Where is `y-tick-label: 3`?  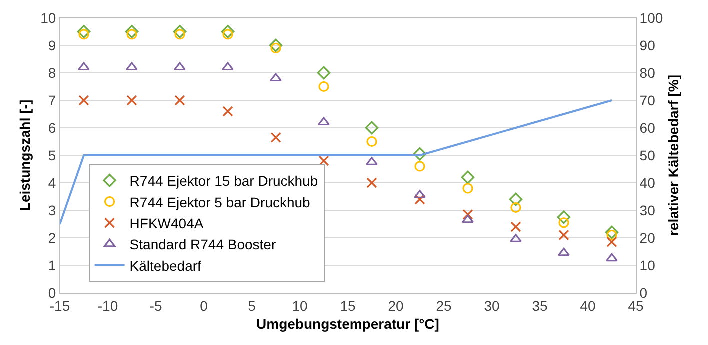 y-tick-label: 3 is located at coordinates (52, 210).